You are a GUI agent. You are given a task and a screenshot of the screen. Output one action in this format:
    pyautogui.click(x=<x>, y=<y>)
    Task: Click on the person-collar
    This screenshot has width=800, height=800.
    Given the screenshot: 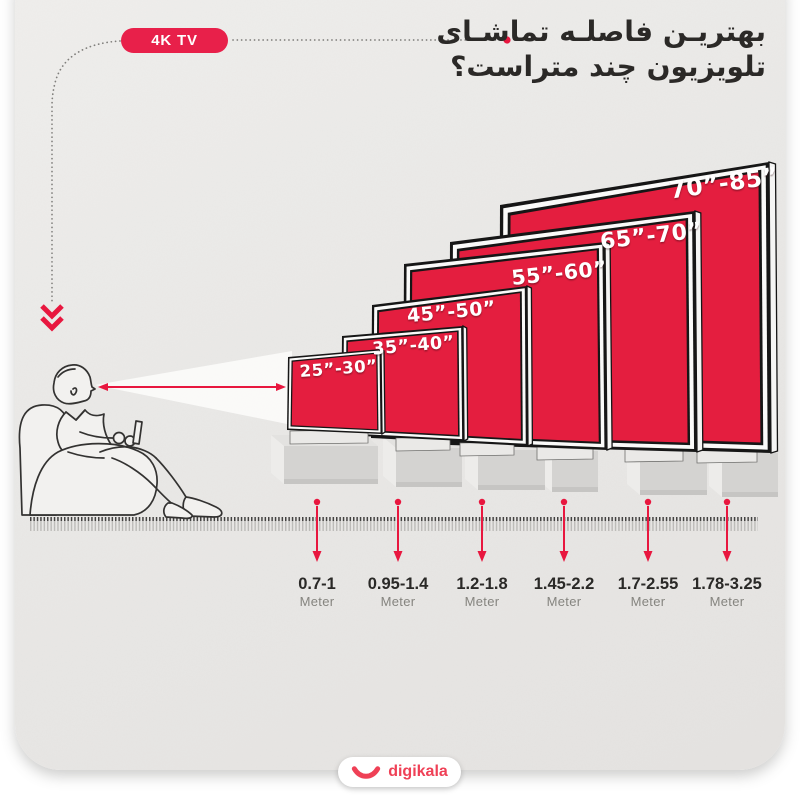 What is the action you would take?
    pyautogui.click(x=75, y=415)
    